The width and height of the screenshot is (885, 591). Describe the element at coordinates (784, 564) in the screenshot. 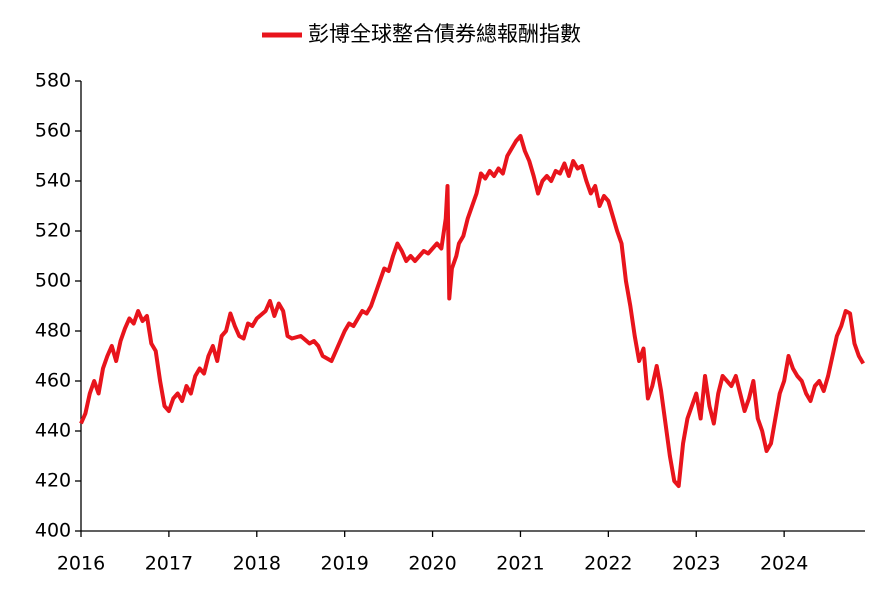

I see `x-tick-label: 2024` at that location.